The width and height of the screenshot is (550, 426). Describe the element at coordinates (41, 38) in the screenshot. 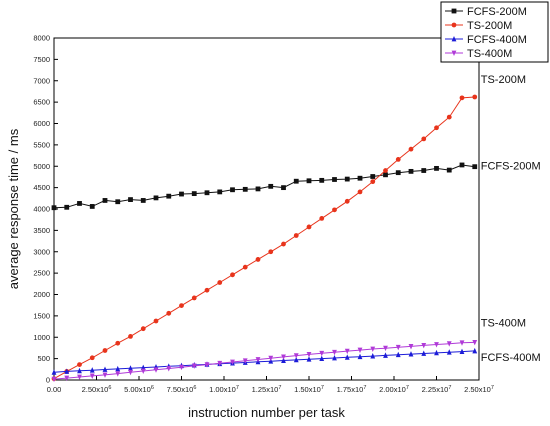

I see `y-tick-label: 8000` at that location.